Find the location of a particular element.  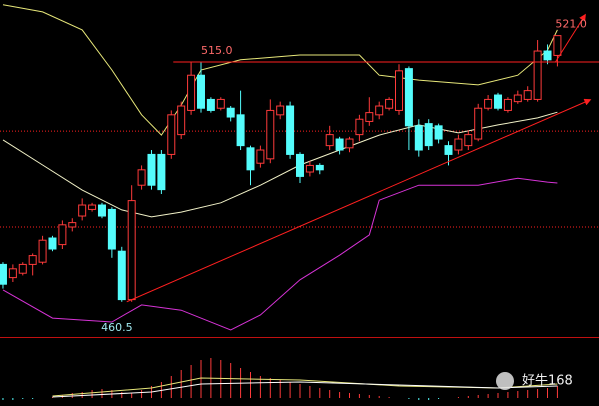

watermark-icon is located at coordinates (505, 381).